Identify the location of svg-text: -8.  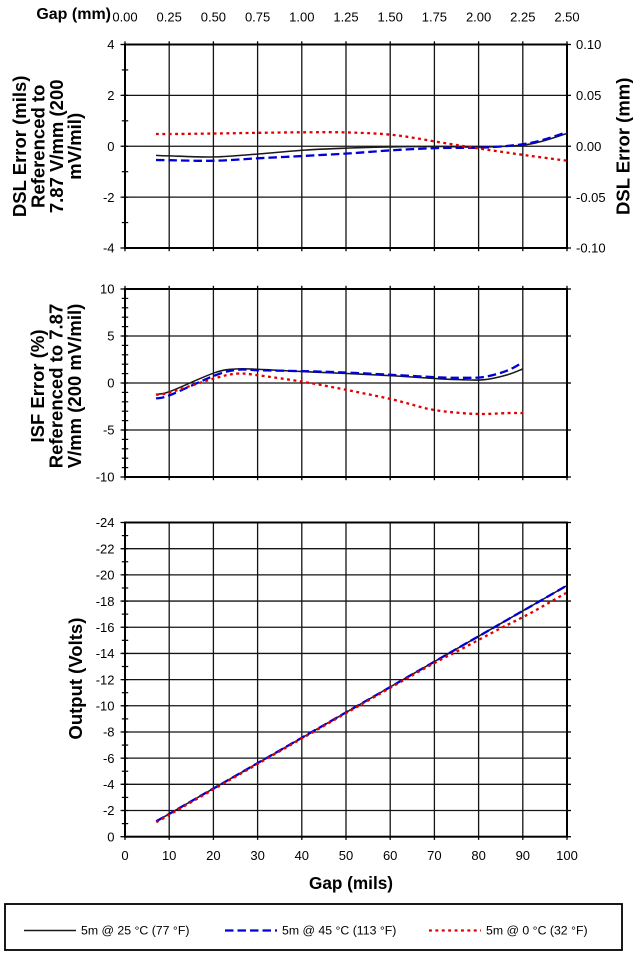
(109, 732).